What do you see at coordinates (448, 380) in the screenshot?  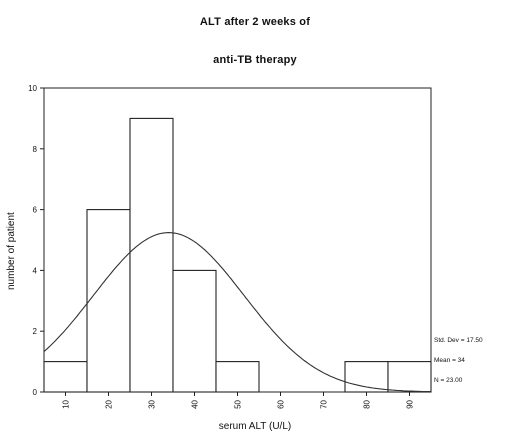 I see `stat-label: N = 23.00` at bounding box center [448, 380].